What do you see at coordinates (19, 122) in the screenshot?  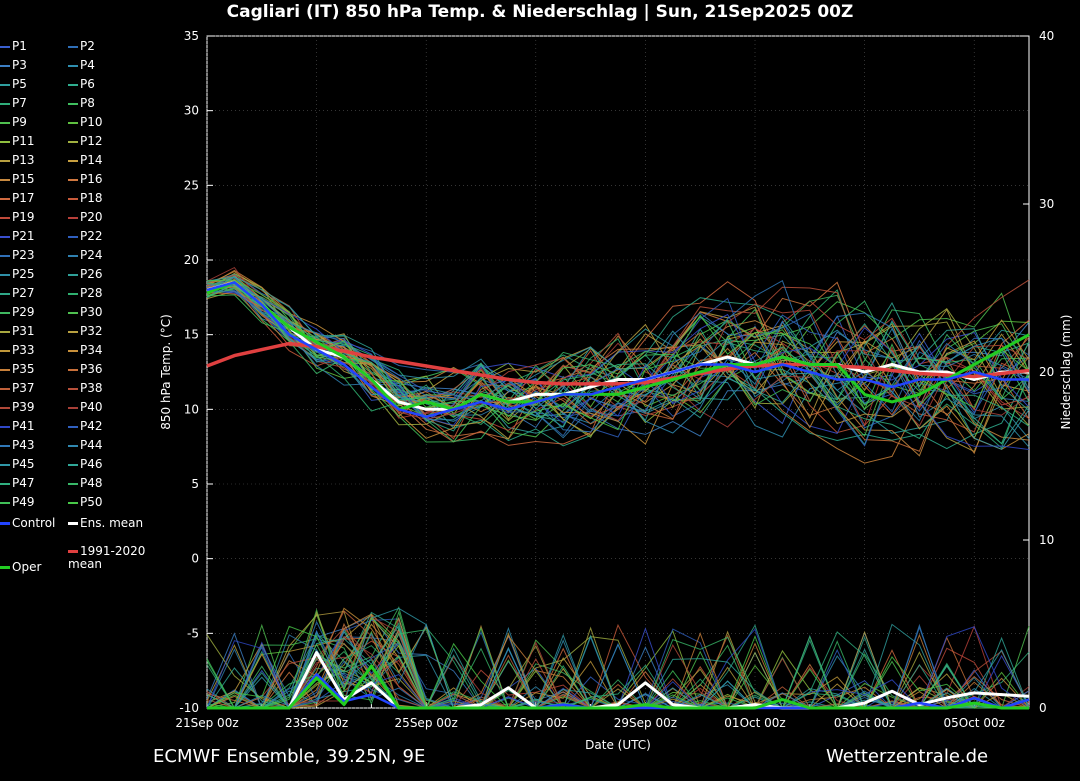 I see `legend-label: P9` at bounding box center [19, 122].